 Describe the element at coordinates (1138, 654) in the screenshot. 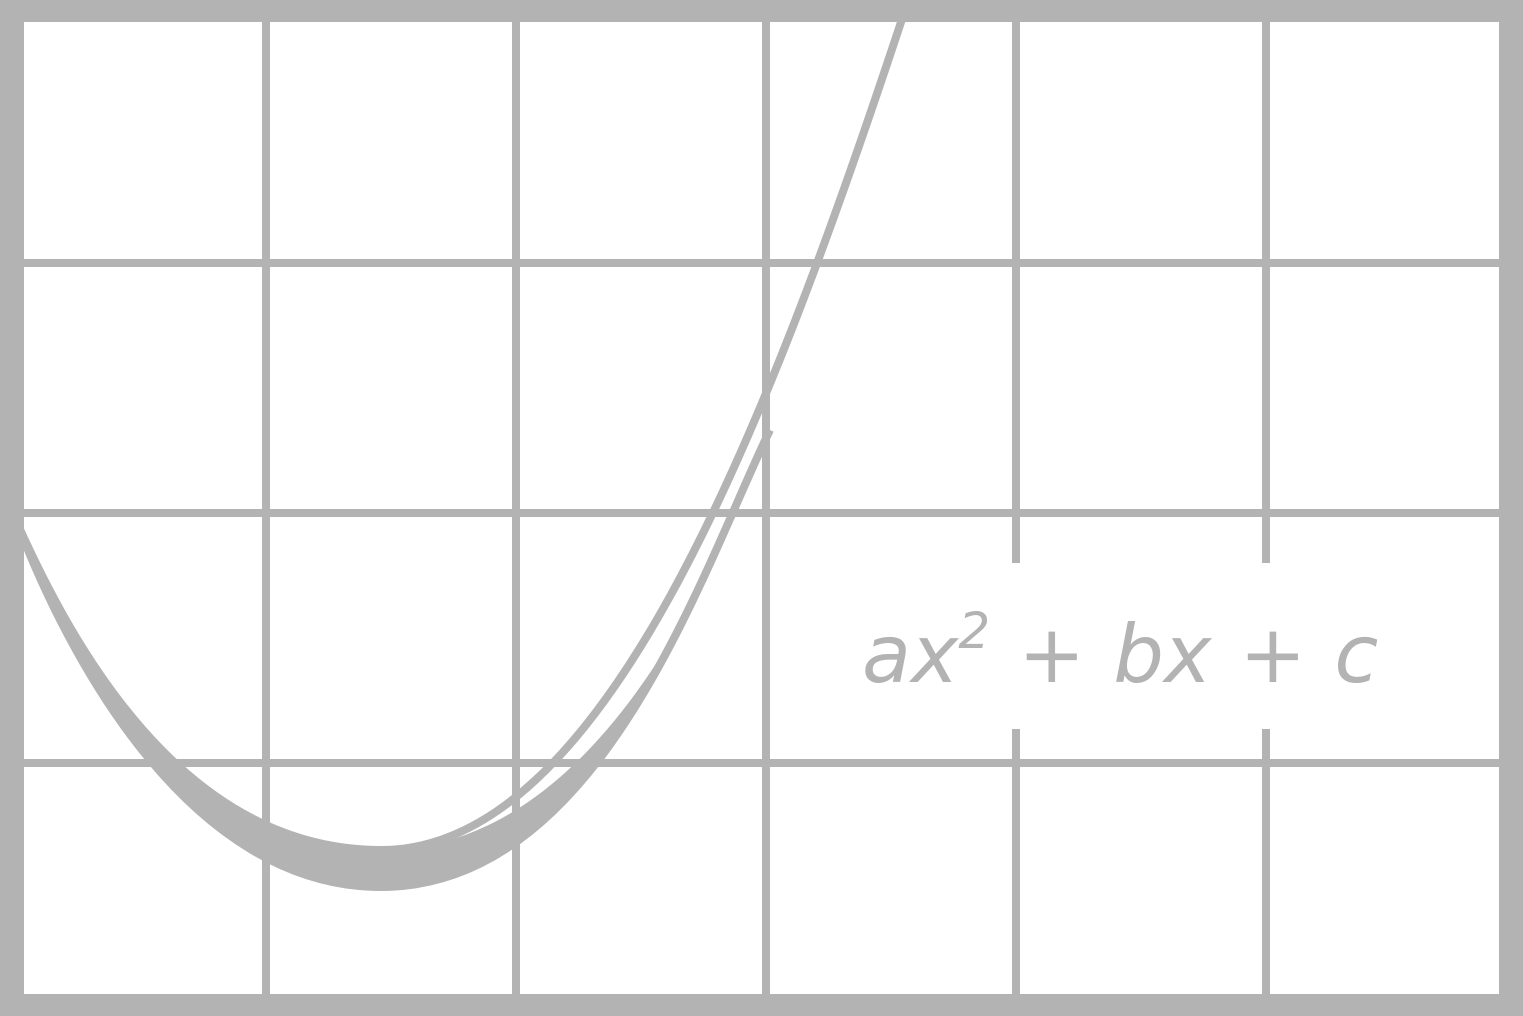

I see `formula-b: b` at that location.